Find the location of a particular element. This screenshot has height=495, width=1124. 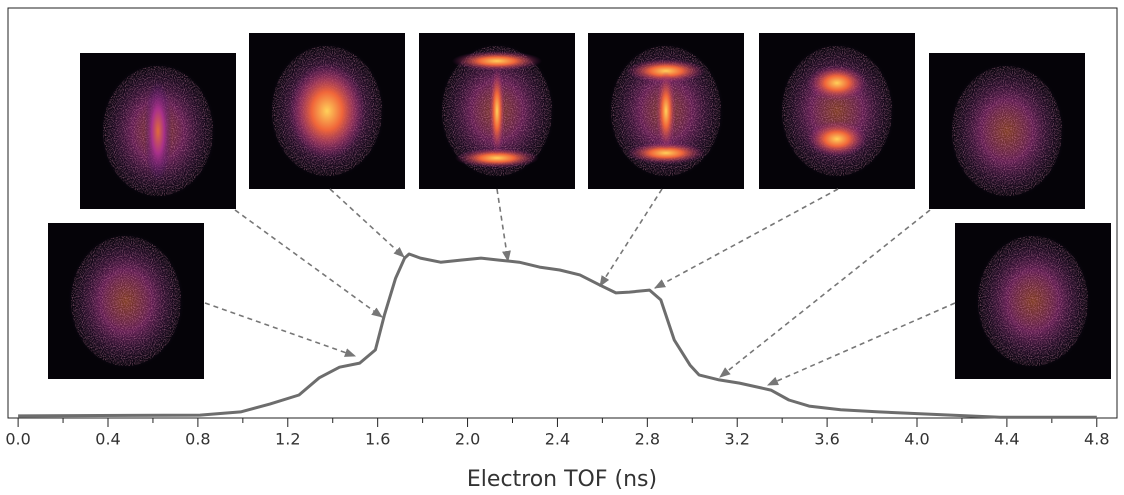

x-tick-label: 2.8 is located at coordinates (647, 439).